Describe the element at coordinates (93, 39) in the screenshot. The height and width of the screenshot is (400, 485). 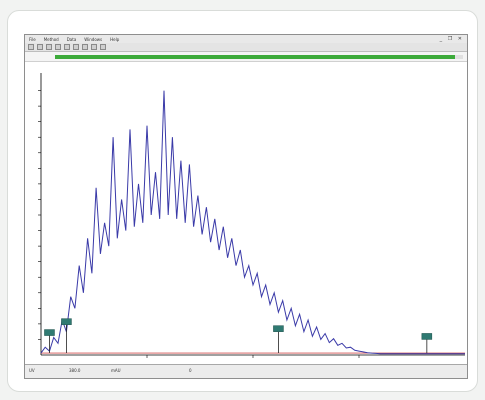
I see `menu-windows: Windows` at that location.